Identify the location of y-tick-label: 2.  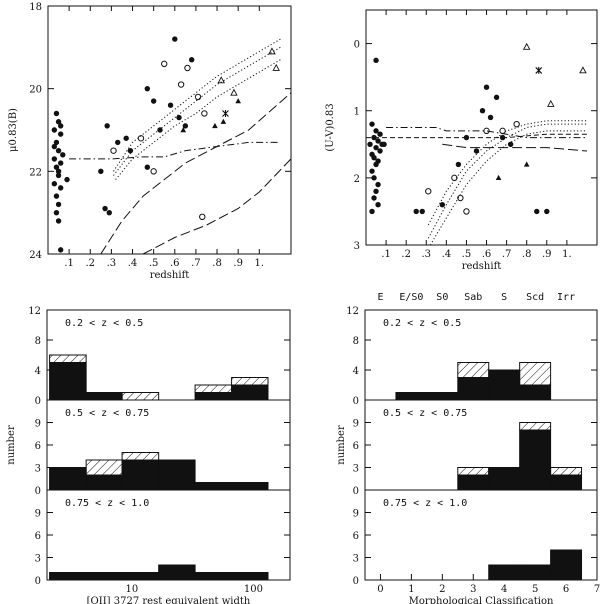
(357, 179).